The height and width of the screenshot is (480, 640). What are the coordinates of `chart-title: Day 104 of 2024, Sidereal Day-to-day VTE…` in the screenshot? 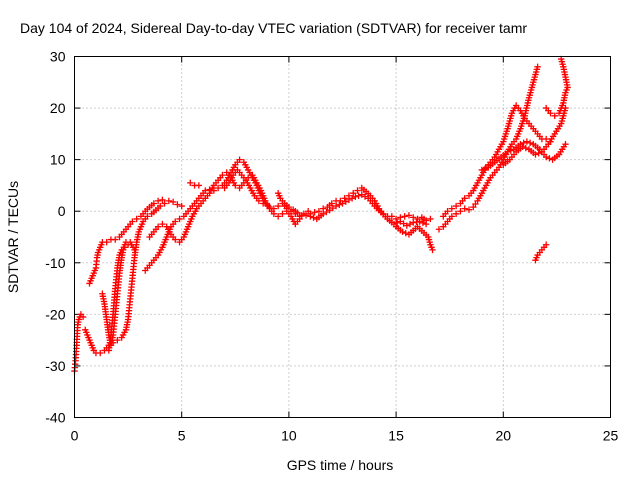 It's located at (273, 28).